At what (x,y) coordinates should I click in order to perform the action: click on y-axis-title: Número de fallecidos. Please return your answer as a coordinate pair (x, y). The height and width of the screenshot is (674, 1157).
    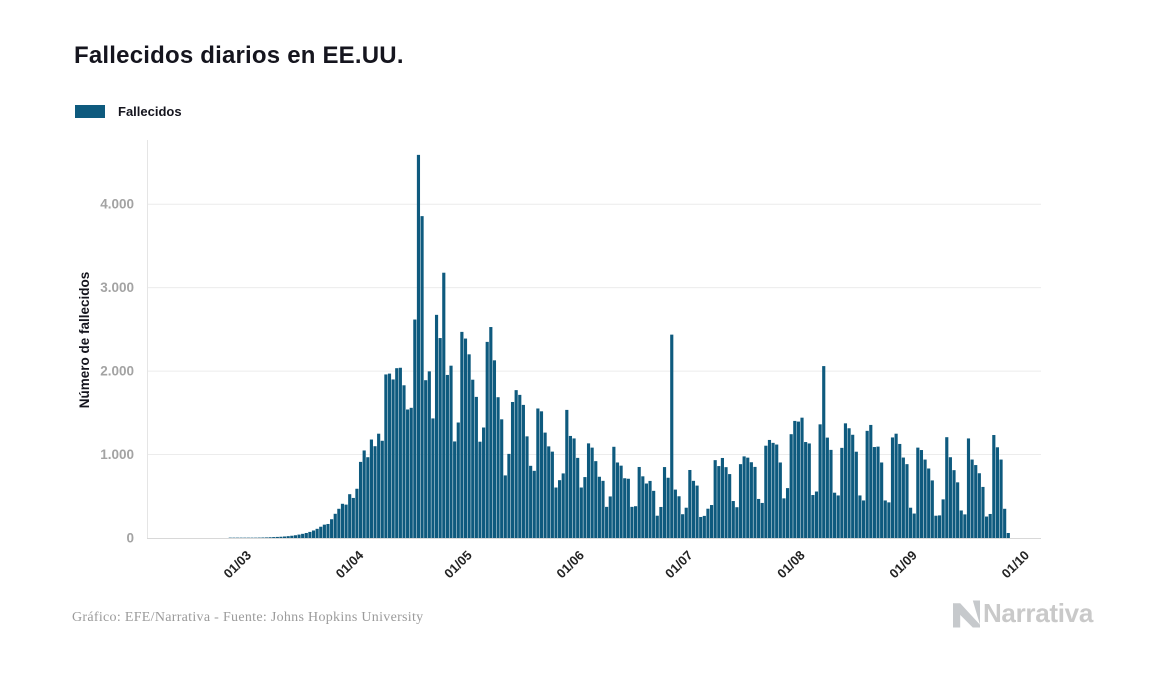
    Looking at the image, I should click on (84, 340).